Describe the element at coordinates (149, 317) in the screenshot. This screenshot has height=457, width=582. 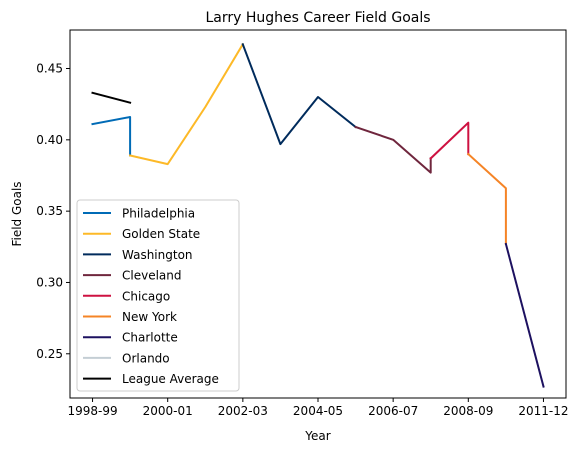
I see `legend-label: New York` at that location.